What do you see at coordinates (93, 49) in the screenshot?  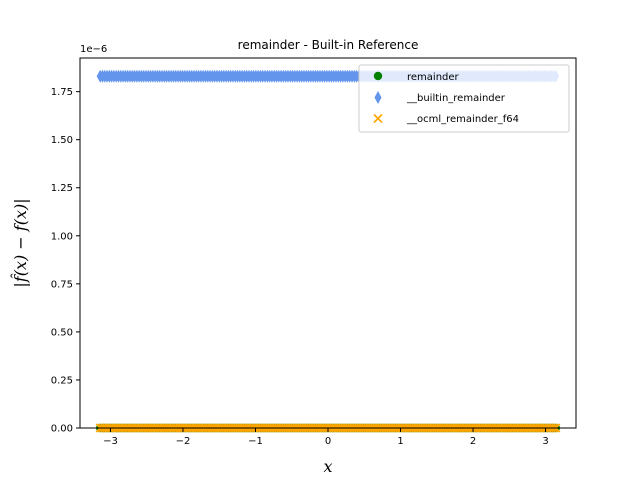 I see `y-offset-label: 1e−6` at bounding box center [93, 49].